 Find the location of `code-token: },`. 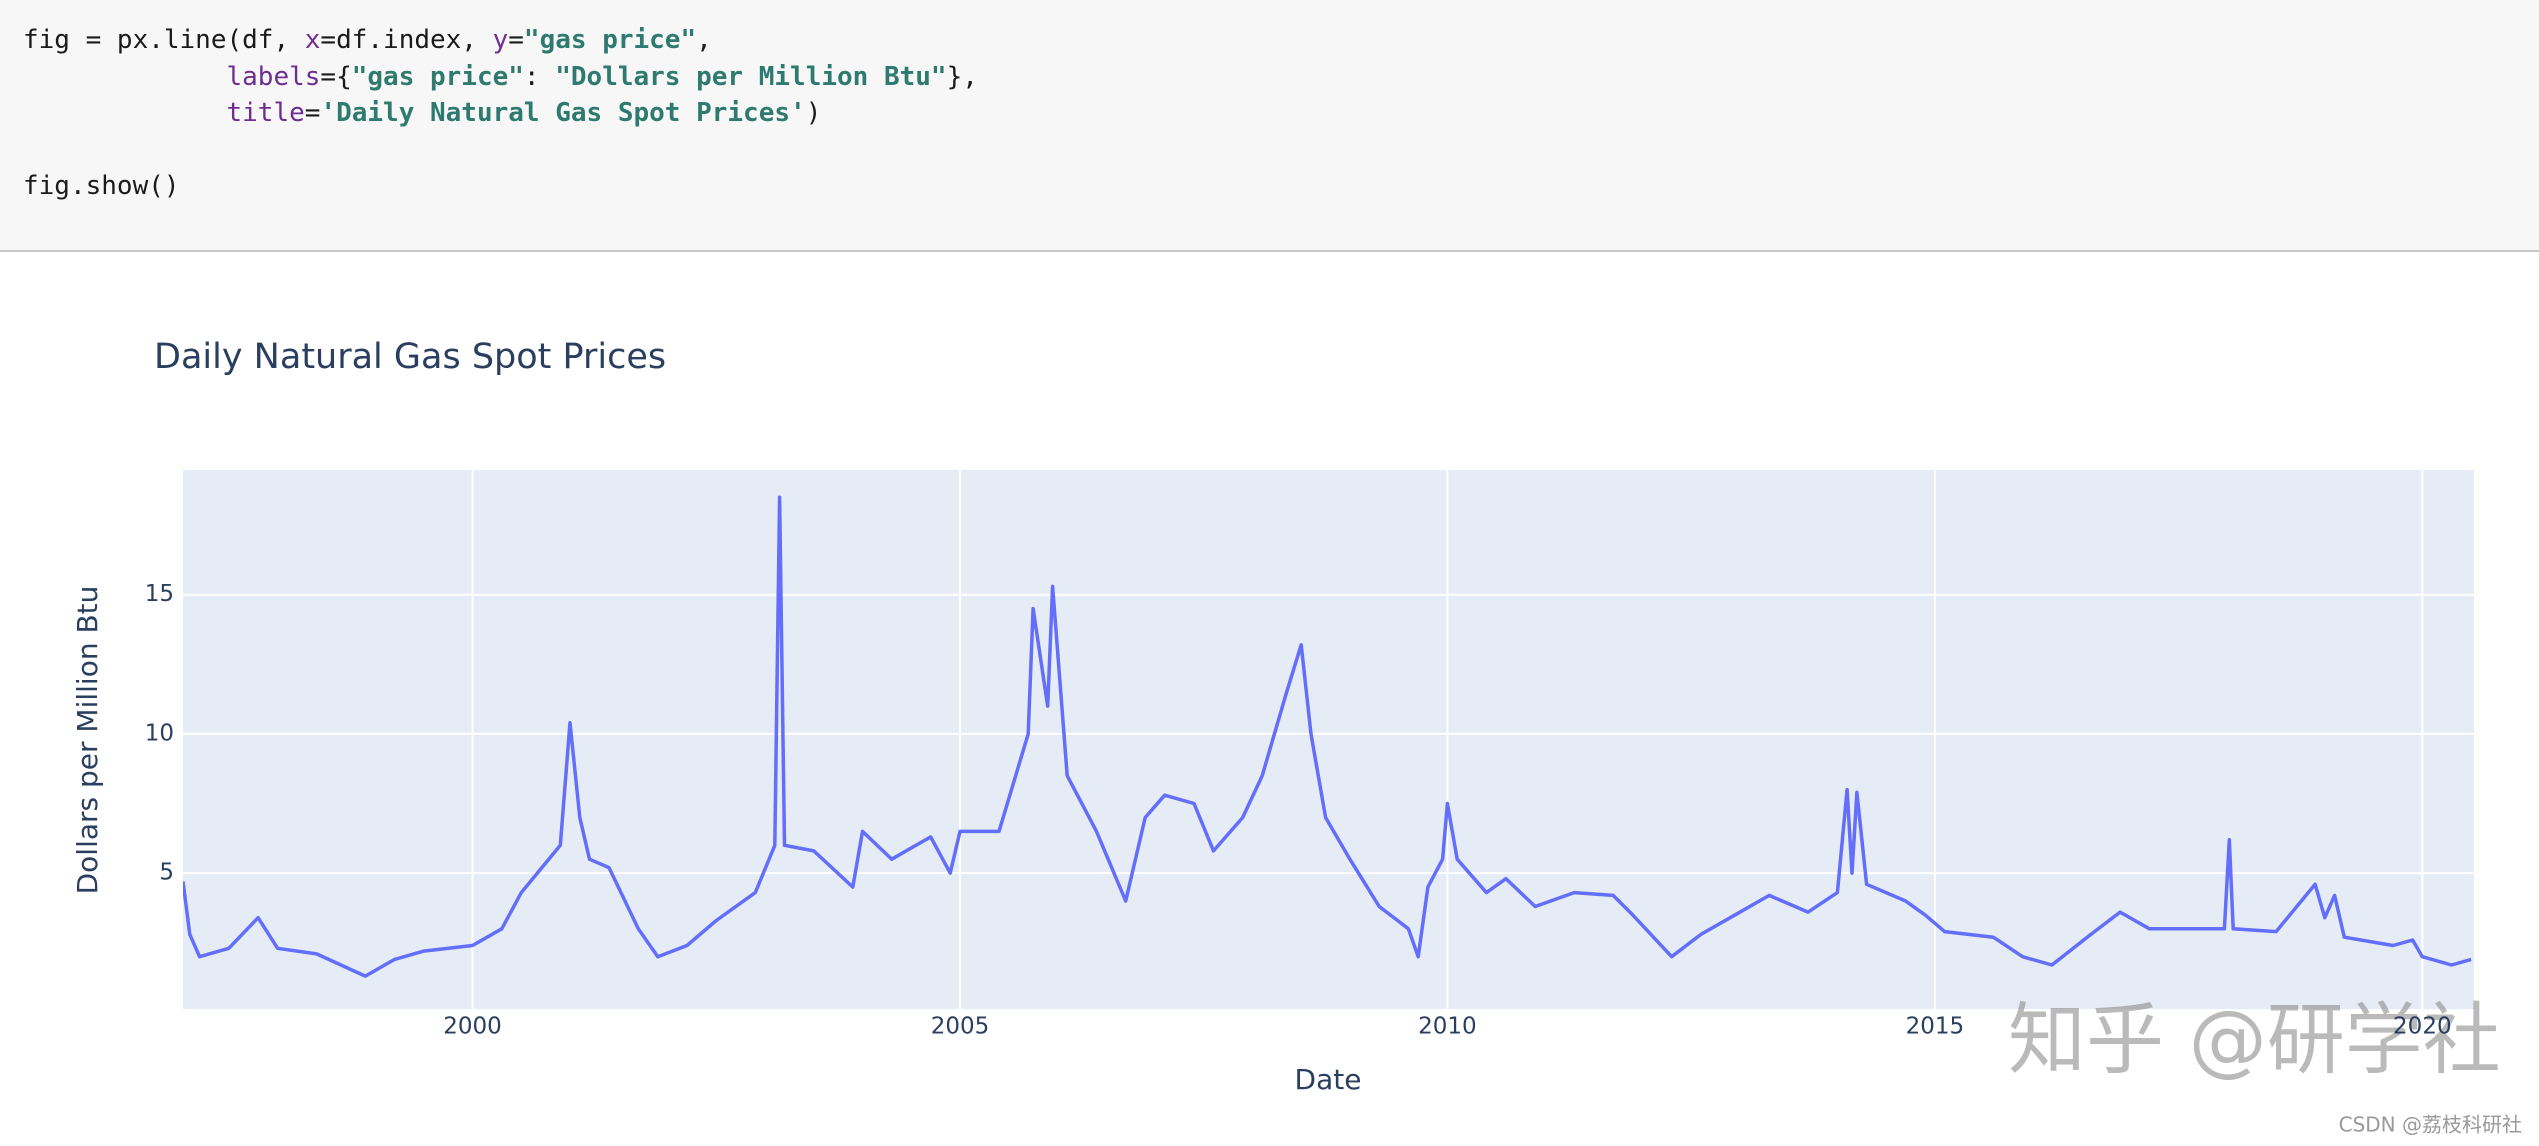

code-token: }, is located at coordinates (962, 76).